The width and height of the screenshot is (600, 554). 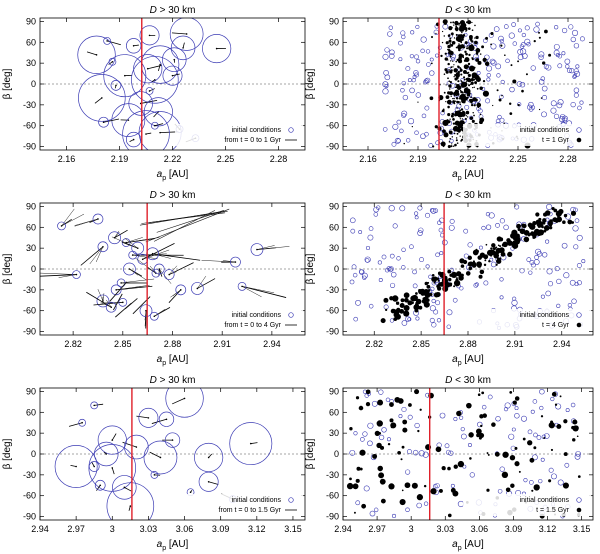 I want to click on legend-marker-initial, so click(x=579, y=315).